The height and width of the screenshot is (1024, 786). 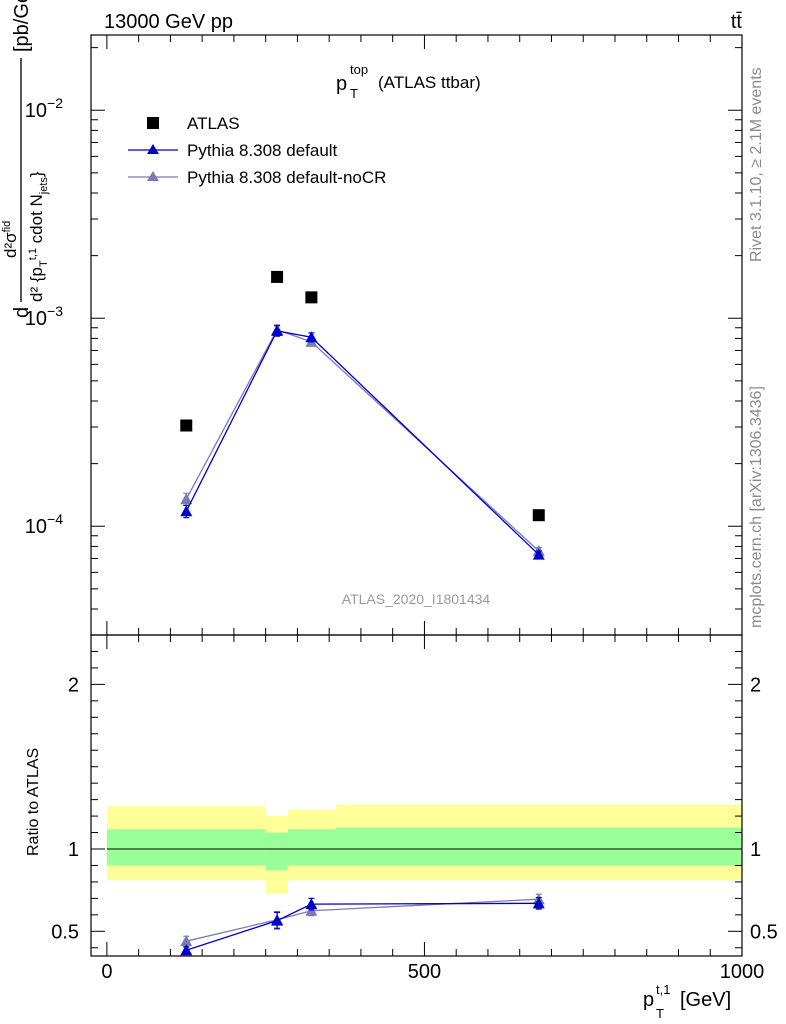 What do you see at coordinates (153, 149) in the screenshot?
I see `legend-marker-default` at bounding box center [153, 149].